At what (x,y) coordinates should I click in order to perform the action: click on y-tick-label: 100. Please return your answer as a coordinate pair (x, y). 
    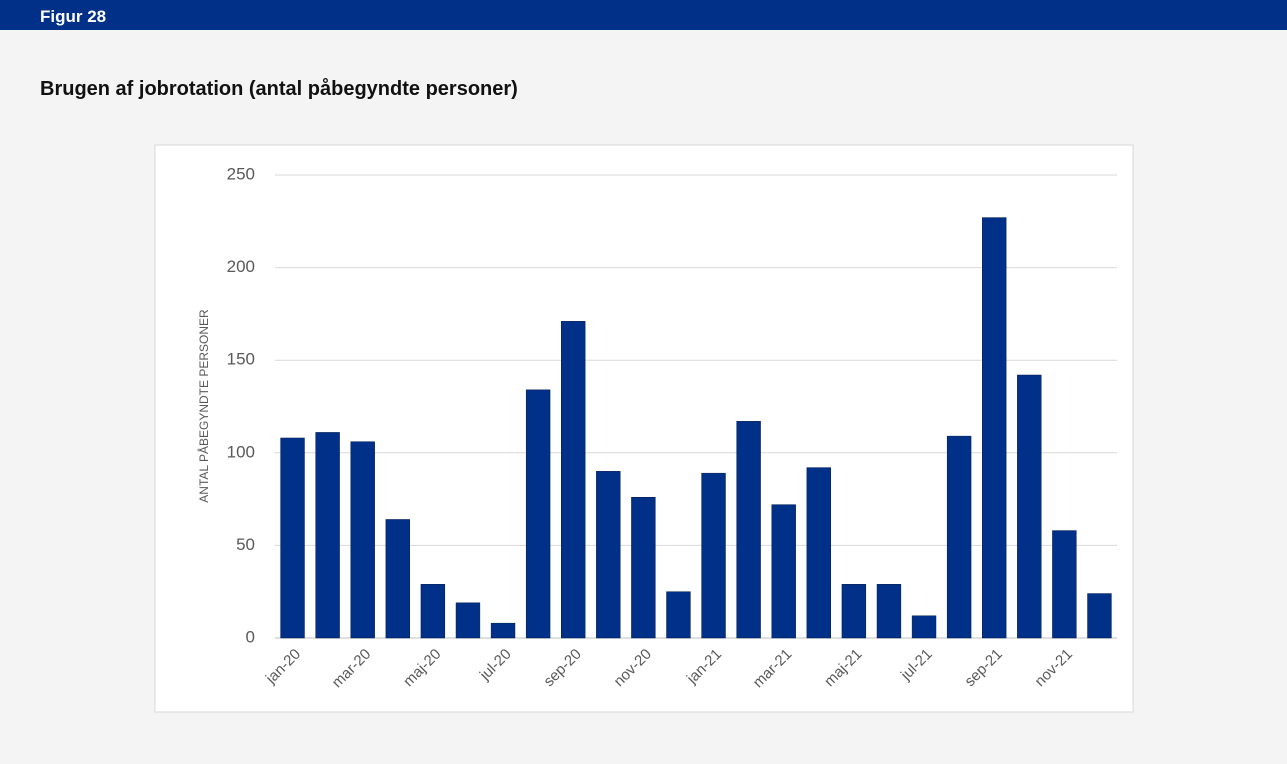
    Looking at the image, I should click on (241, 451).